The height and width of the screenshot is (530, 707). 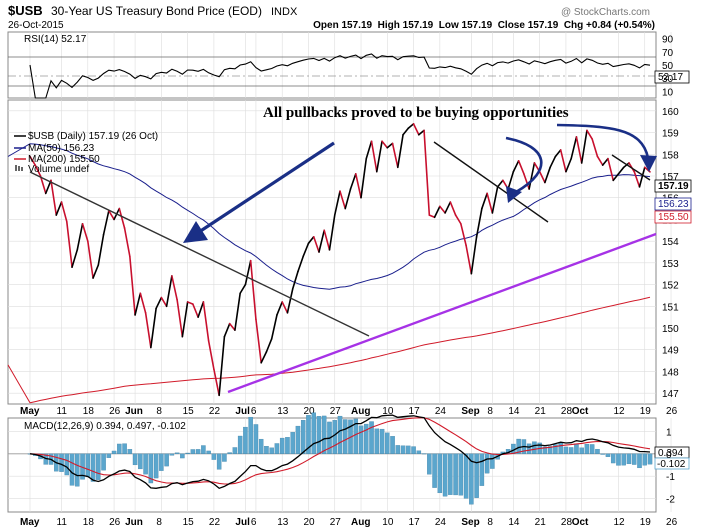 What do you see at coordinates (580, 522) in the screenshot?
I see `x-tick-label: Oct` at bounding box center [580, 522].